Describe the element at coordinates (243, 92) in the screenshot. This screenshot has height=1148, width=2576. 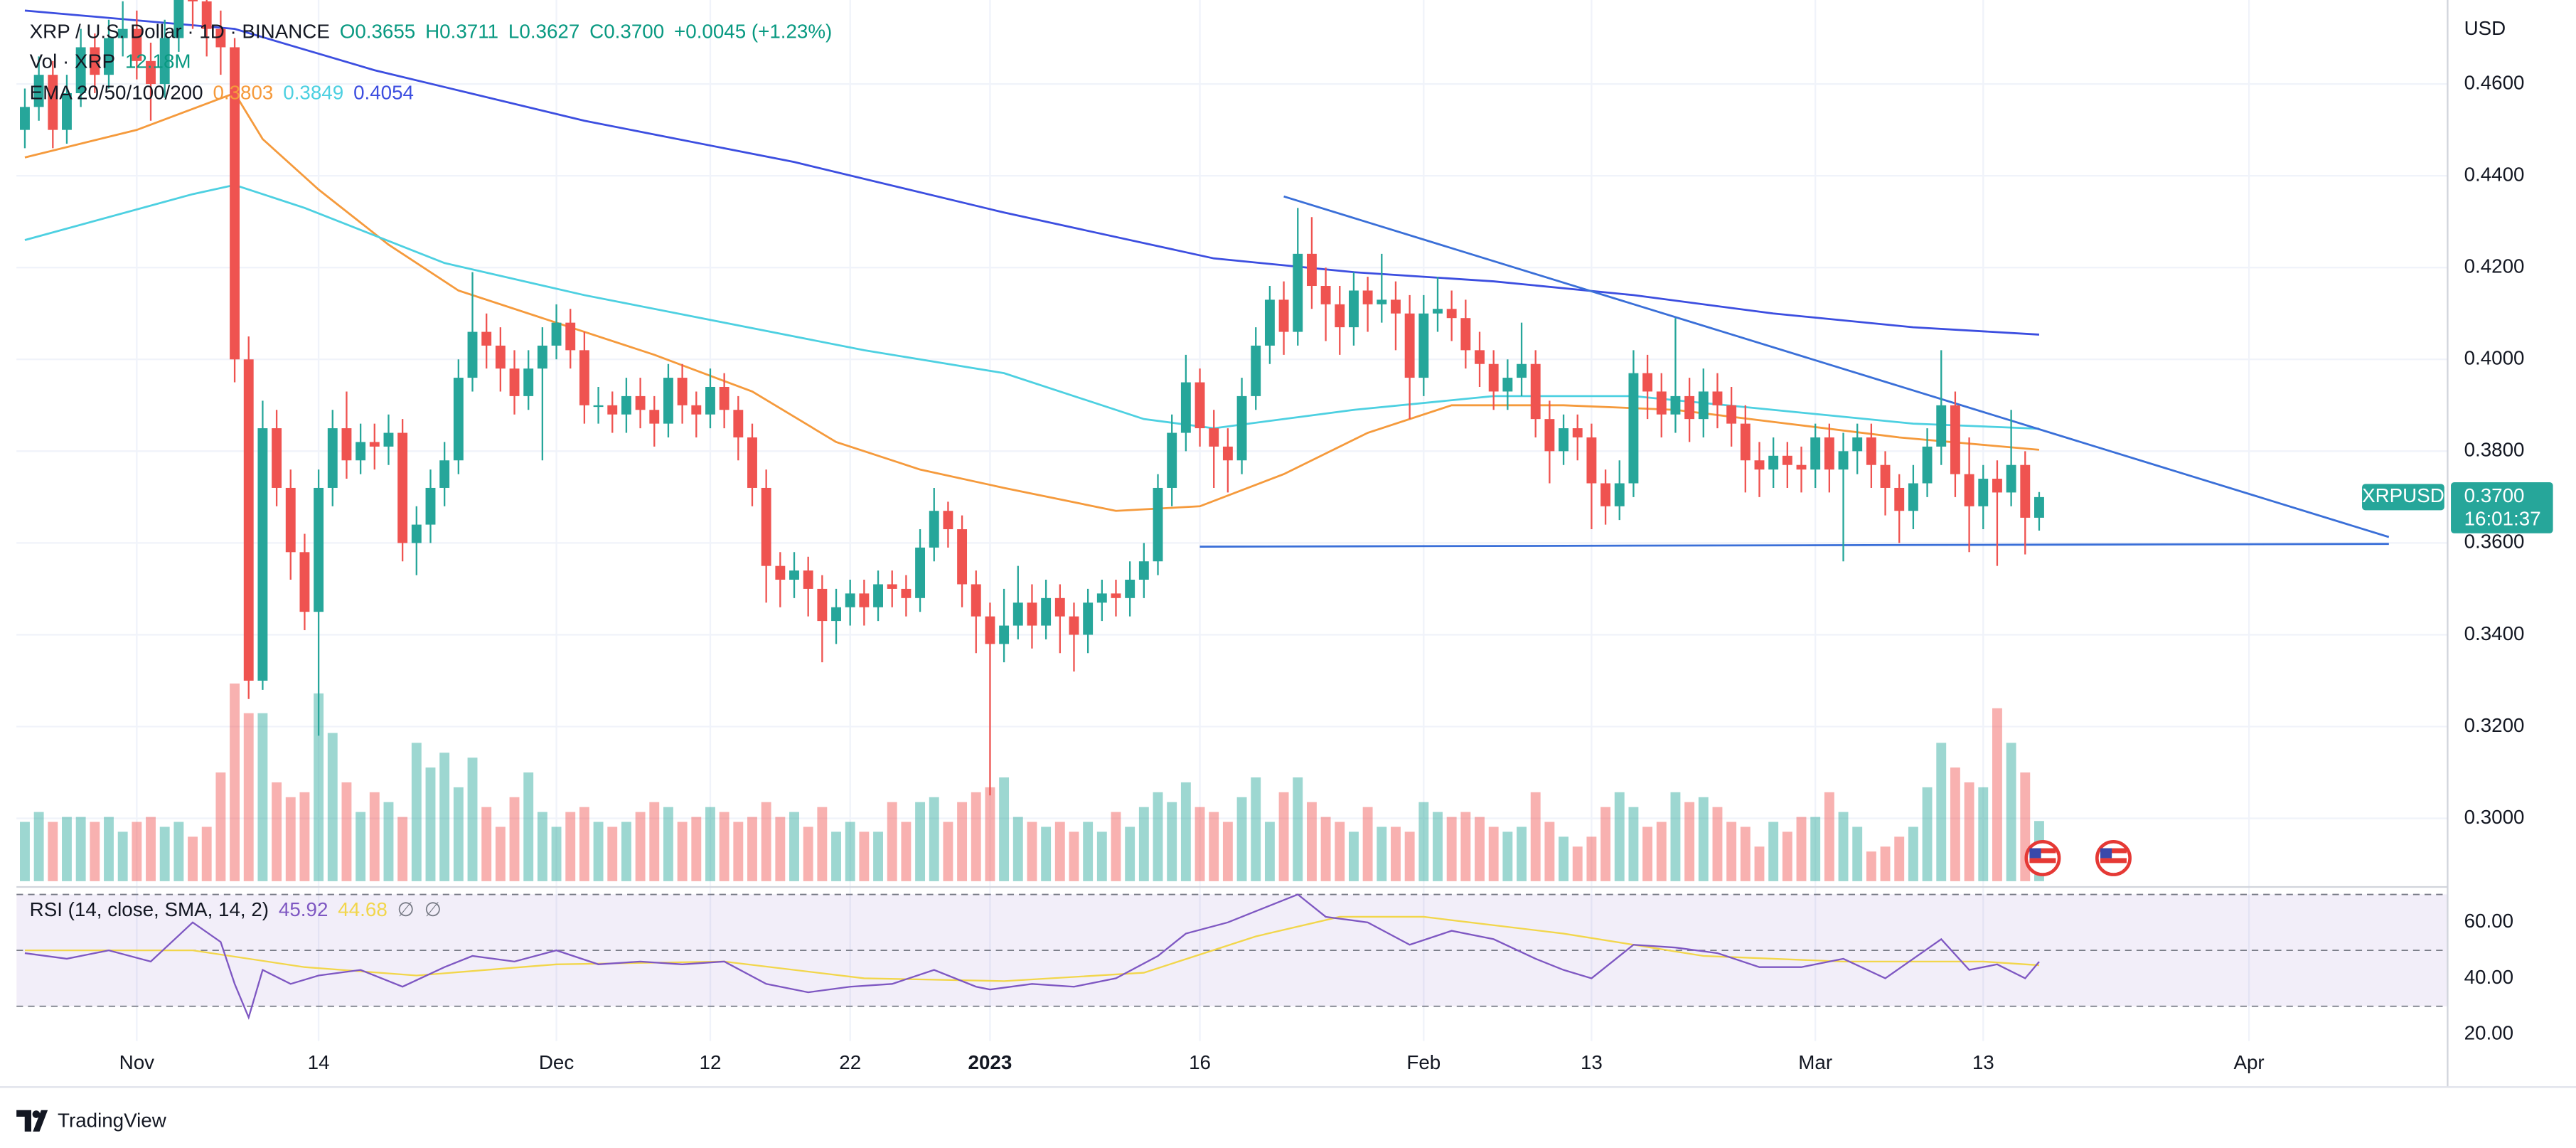
I see `ema-legend-value: 0.3803` at that location.